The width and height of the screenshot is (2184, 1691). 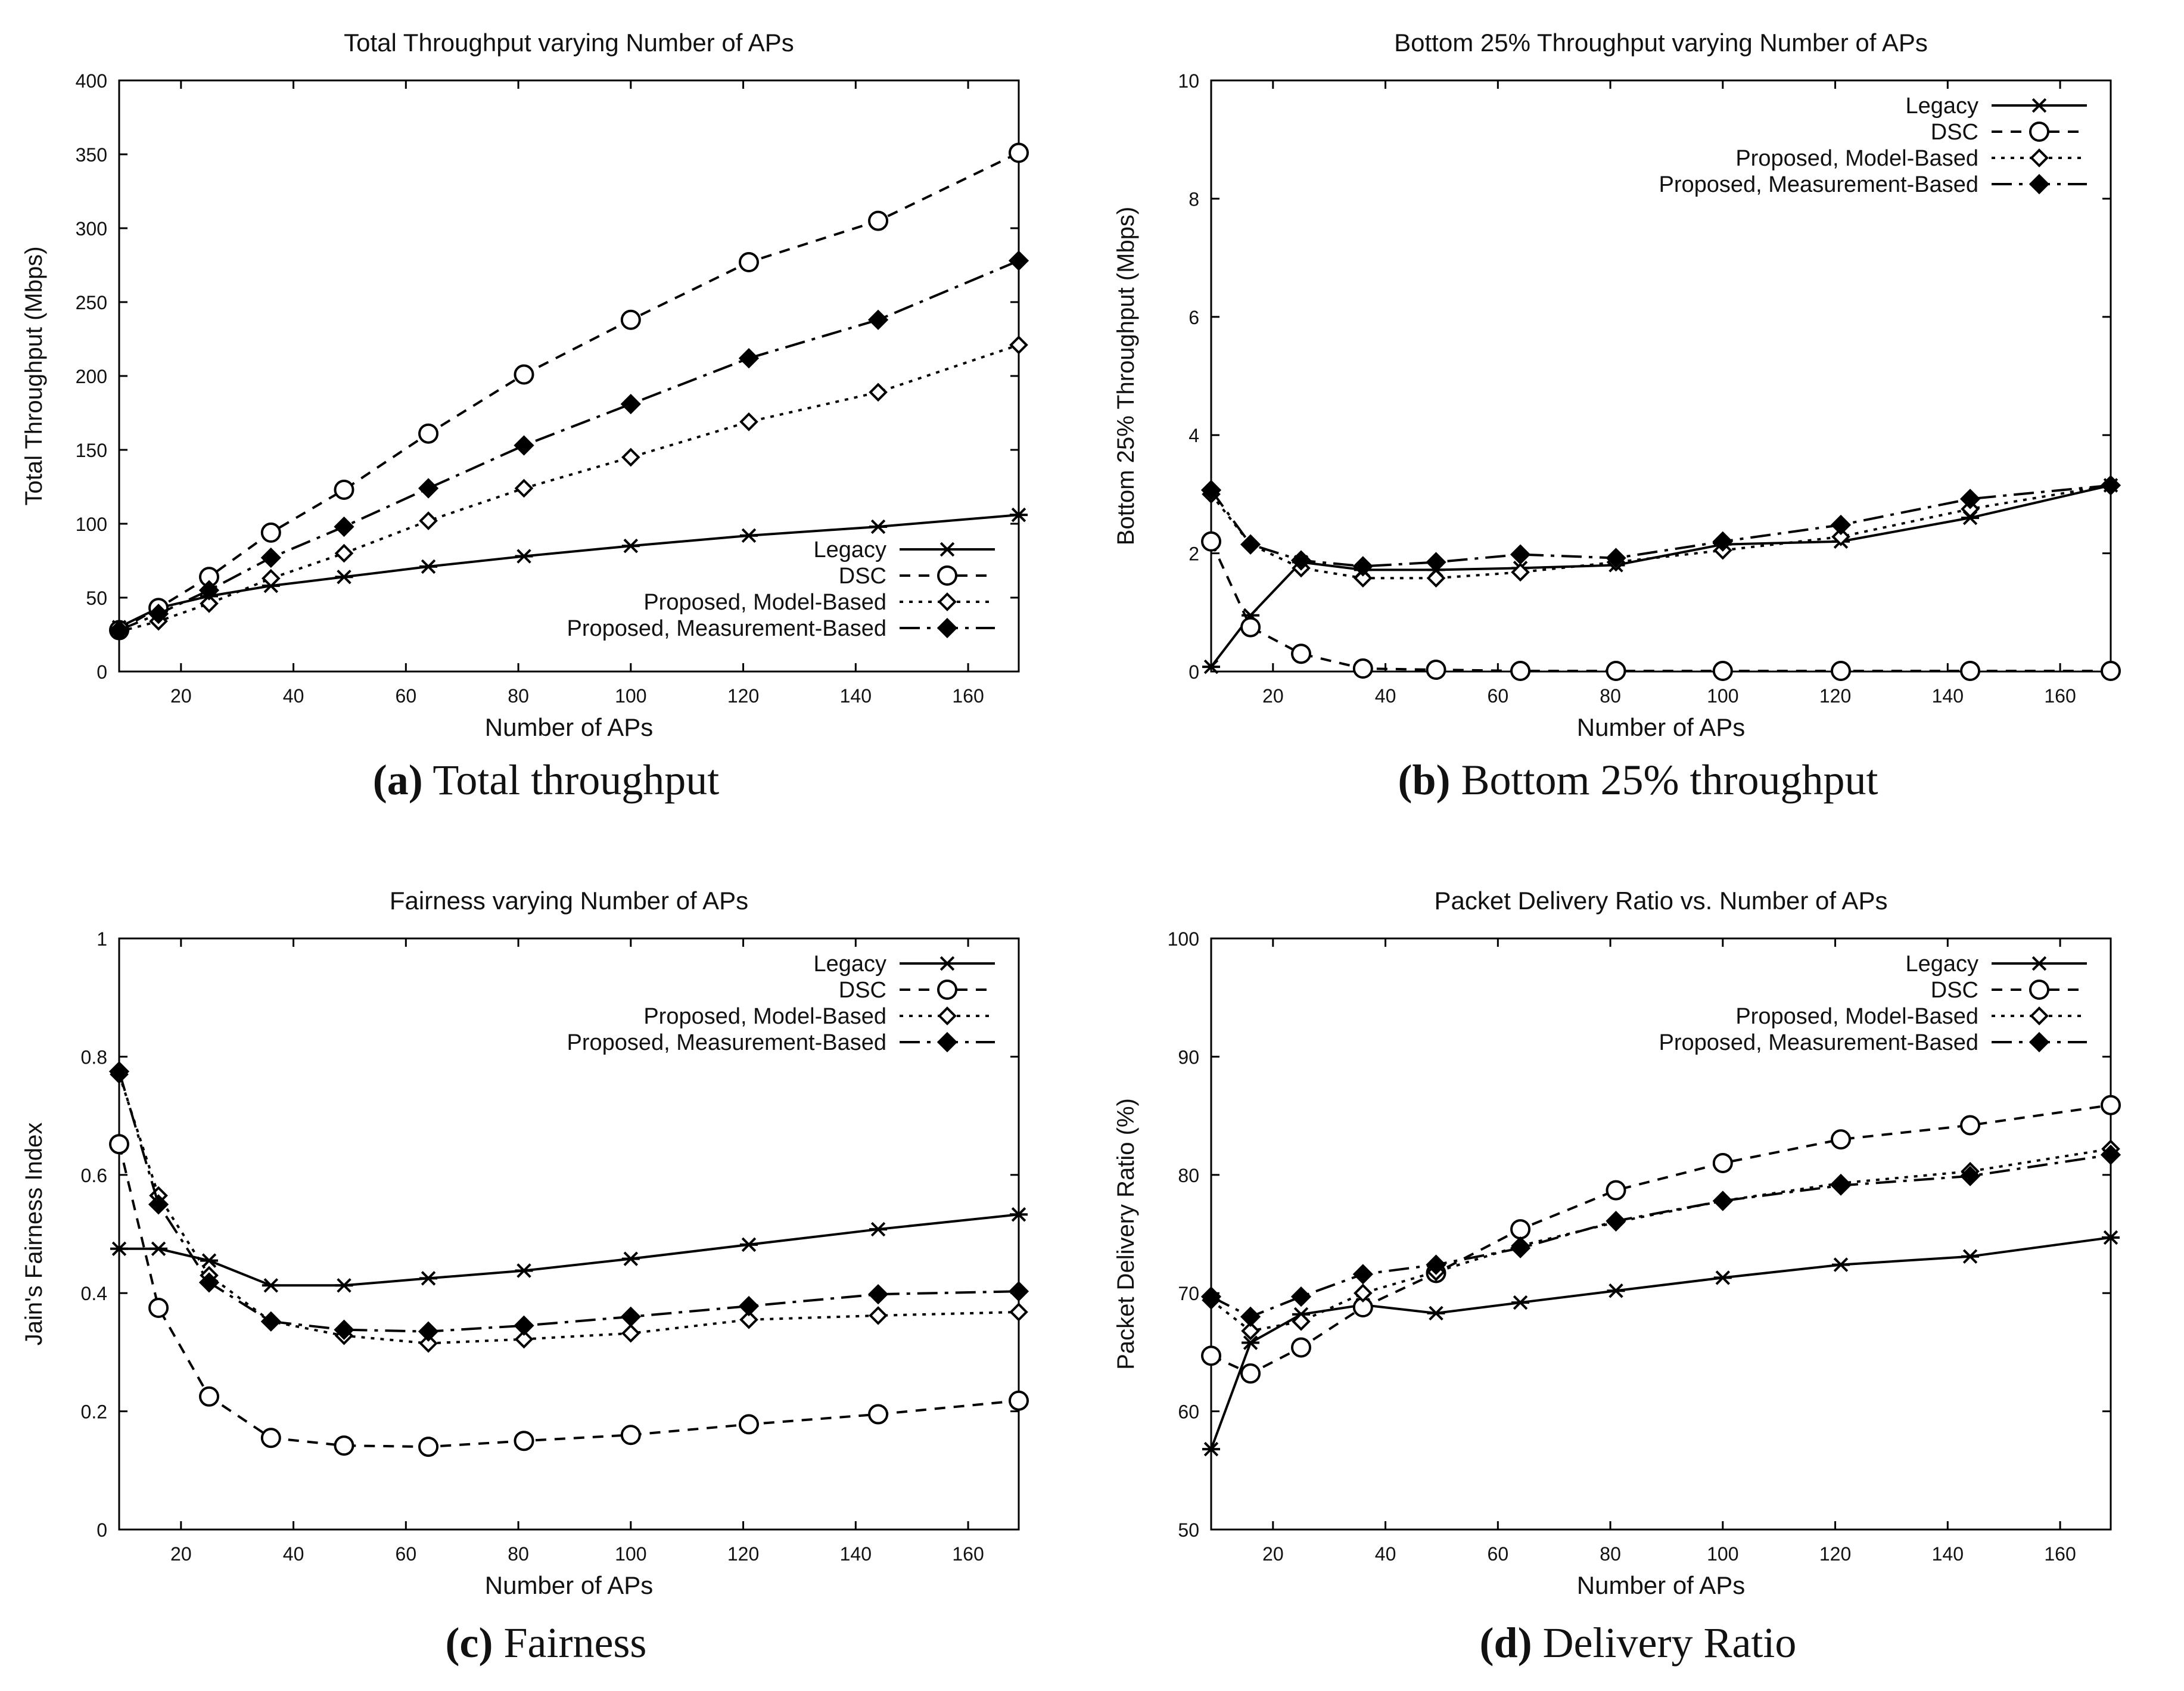 I want to click on y-tick-label: 60, so click(x=1188, y=1412).